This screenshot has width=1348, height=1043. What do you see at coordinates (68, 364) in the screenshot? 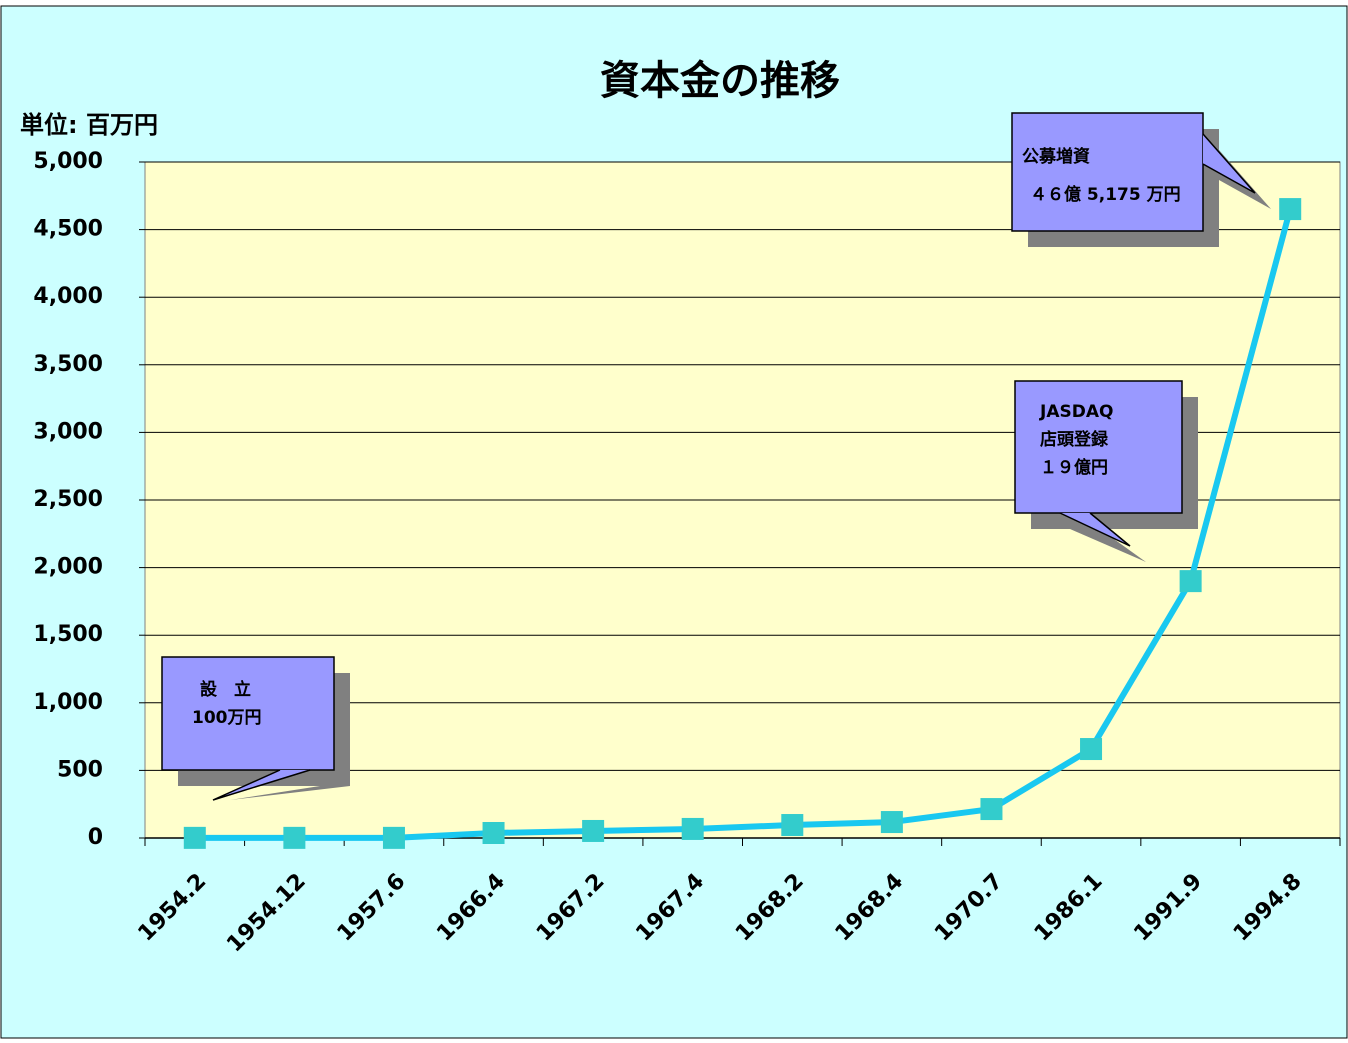
I see `y-tick-label: 3,500` at bounding box center [68, 364].